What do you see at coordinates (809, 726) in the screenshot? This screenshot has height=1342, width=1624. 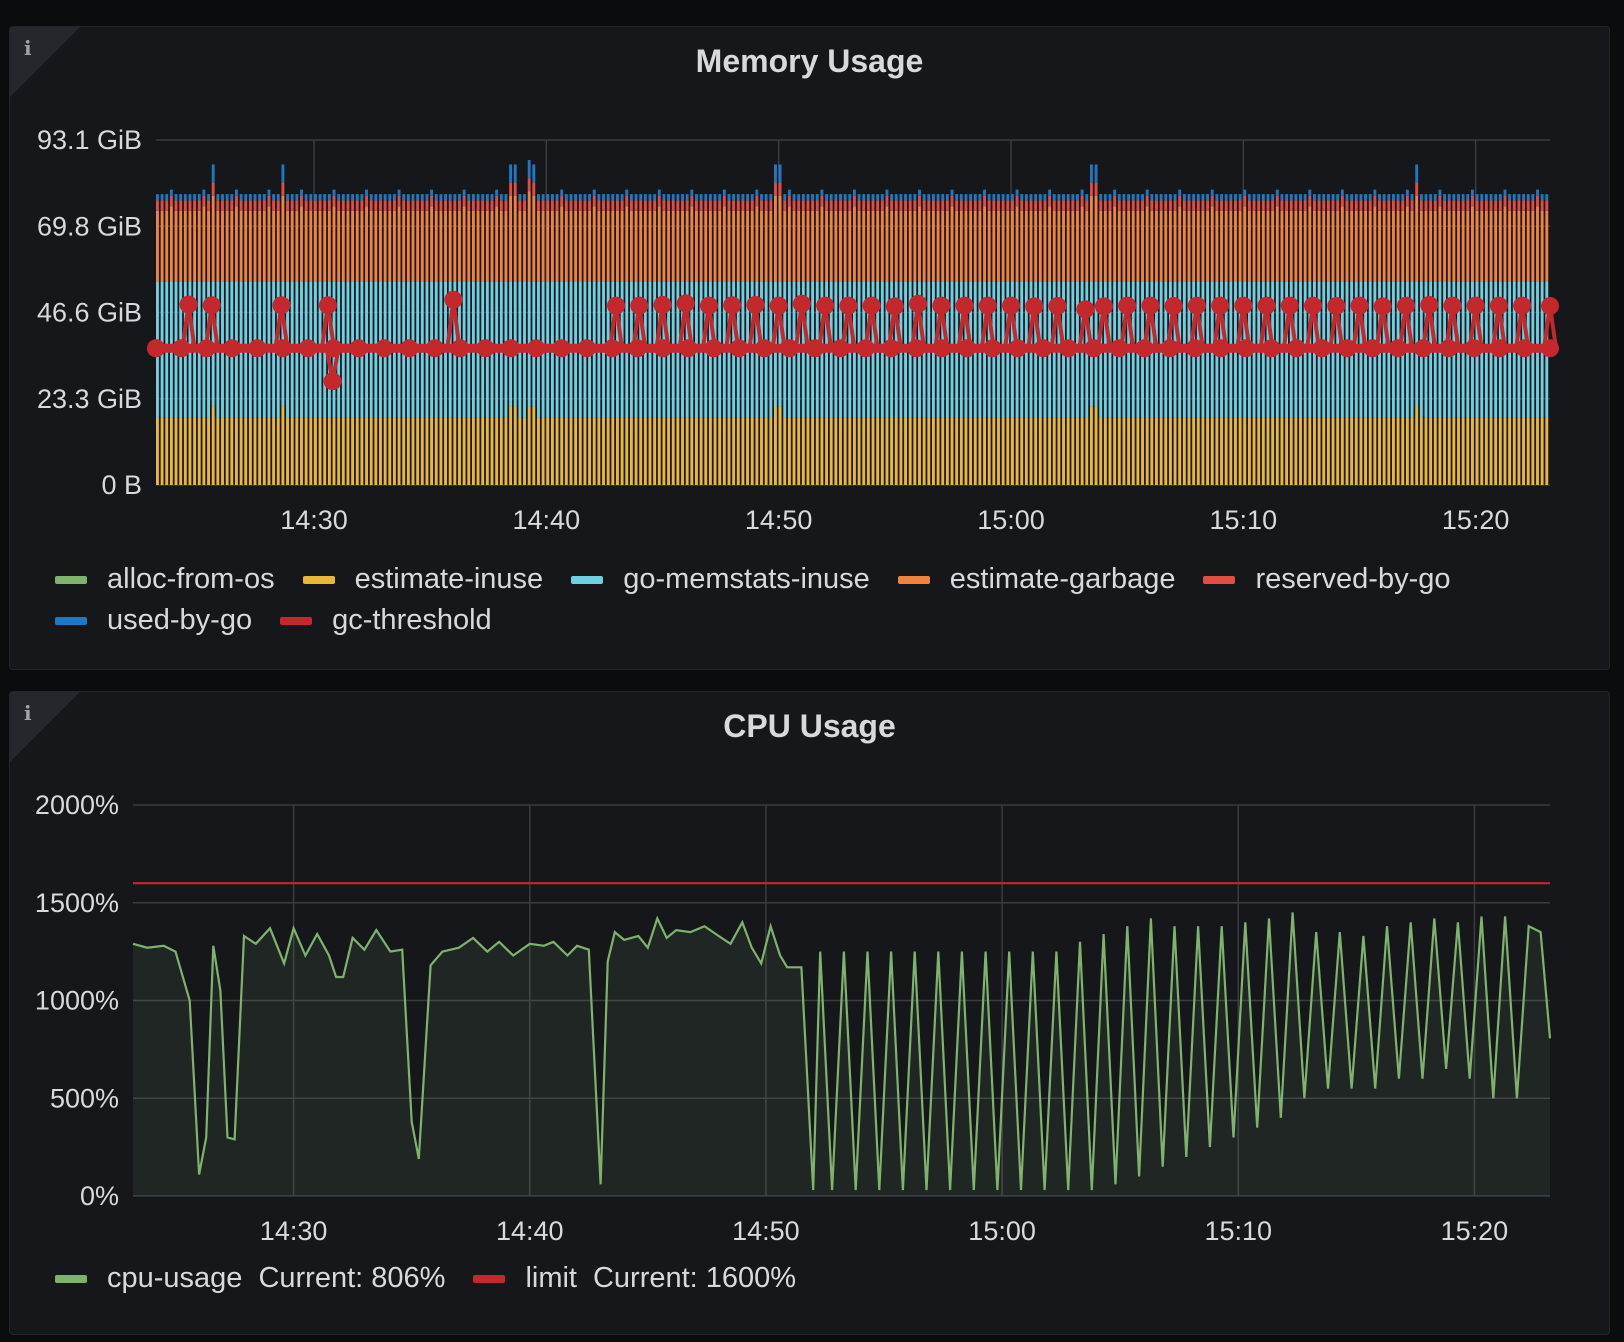 I see `panel-title: CPU Usage` at bounding box center [809, 726].